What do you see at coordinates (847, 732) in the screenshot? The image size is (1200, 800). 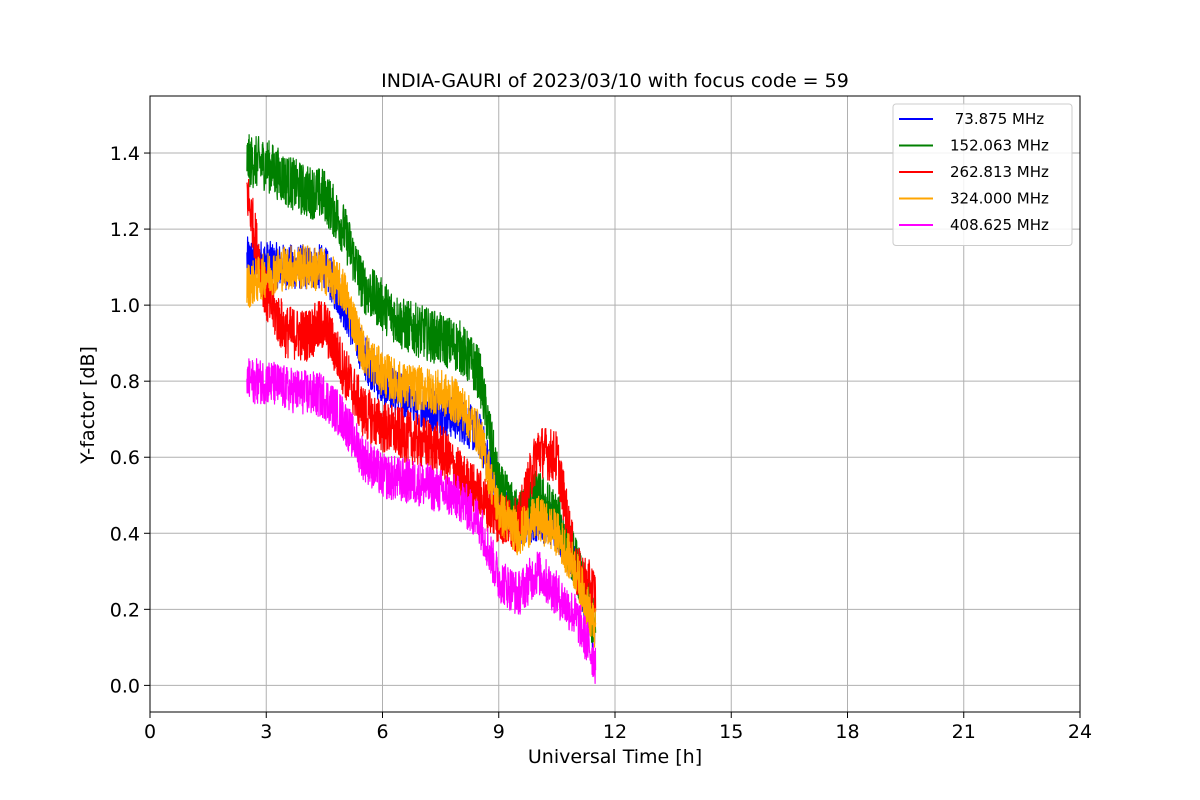 I see `x-tick-label: 18` at bounding box center [847, 732].